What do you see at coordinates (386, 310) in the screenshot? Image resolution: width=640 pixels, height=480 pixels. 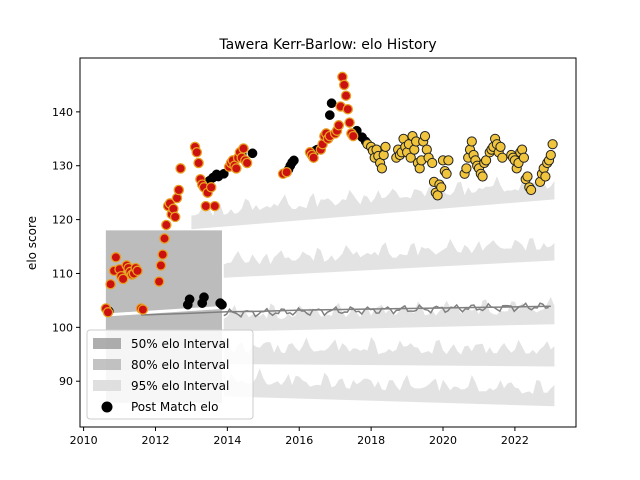 I see `median-line` at bounding box center [386, 310].